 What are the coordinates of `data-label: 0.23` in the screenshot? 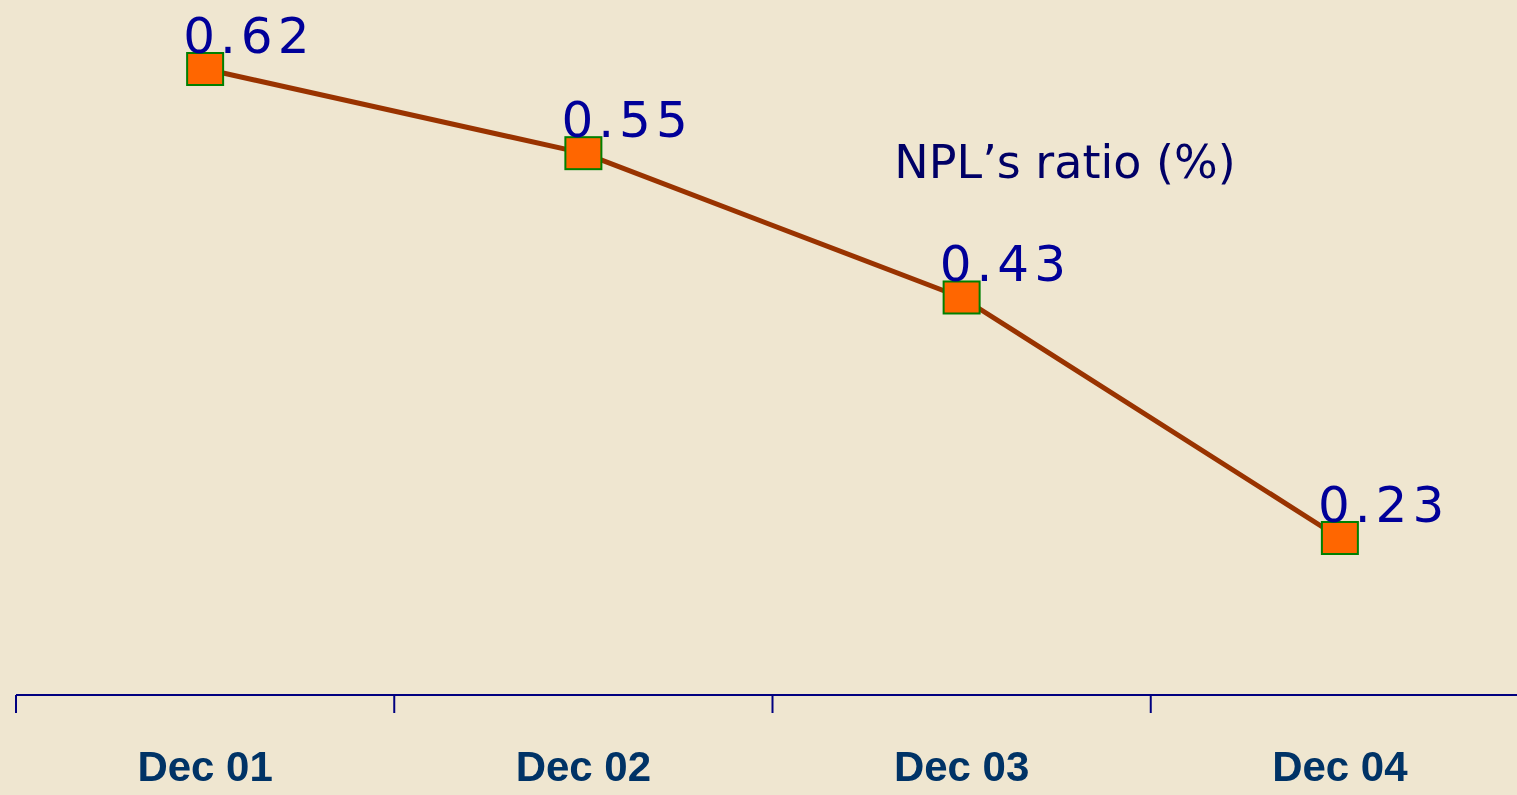 It's located at (1383, 505).